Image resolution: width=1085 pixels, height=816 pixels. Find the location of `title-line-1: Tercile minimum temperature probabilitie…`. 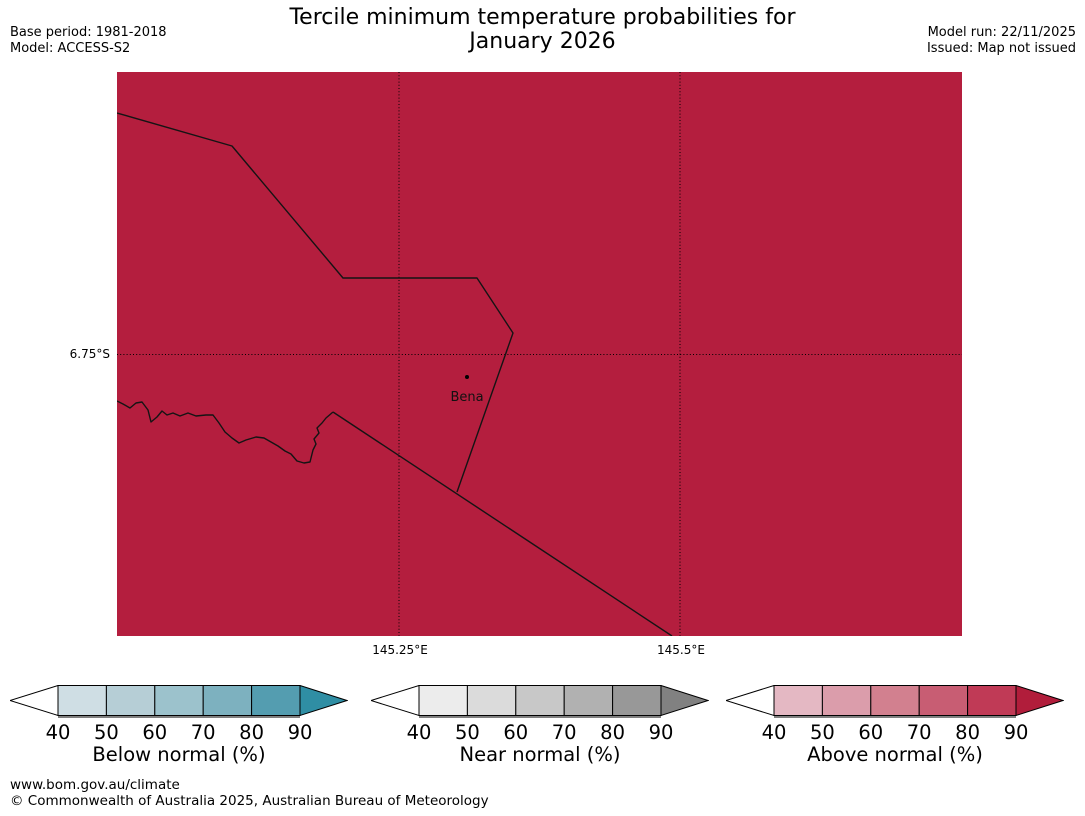

title-line-1: Tercile minimum temperature probabilitie… is located at coordinates (542, 17).